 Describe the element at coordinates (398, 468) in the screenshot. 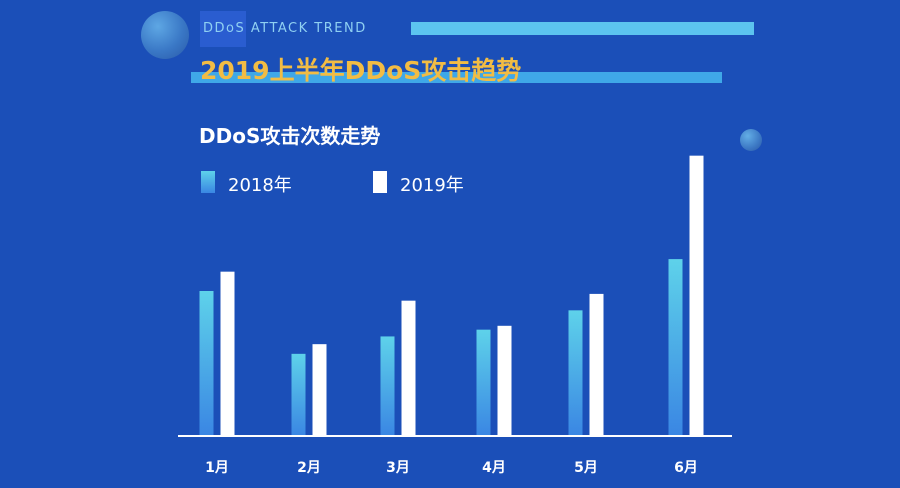

I see `x-tick-label: 3月` at that location.